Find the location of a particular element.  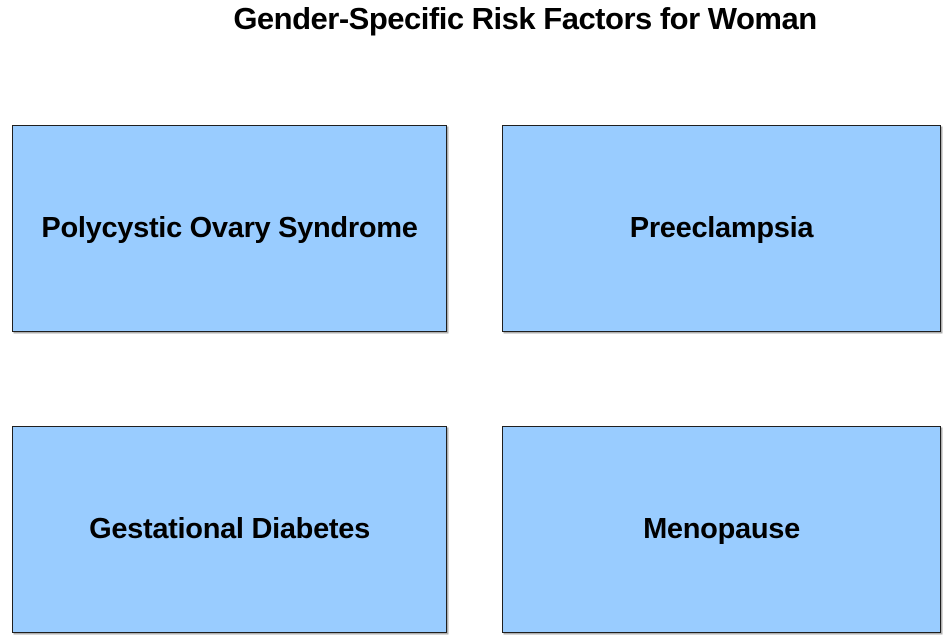

box-gestational-diabetes: Gestational Diabetes is located at coordinates (229, 529).